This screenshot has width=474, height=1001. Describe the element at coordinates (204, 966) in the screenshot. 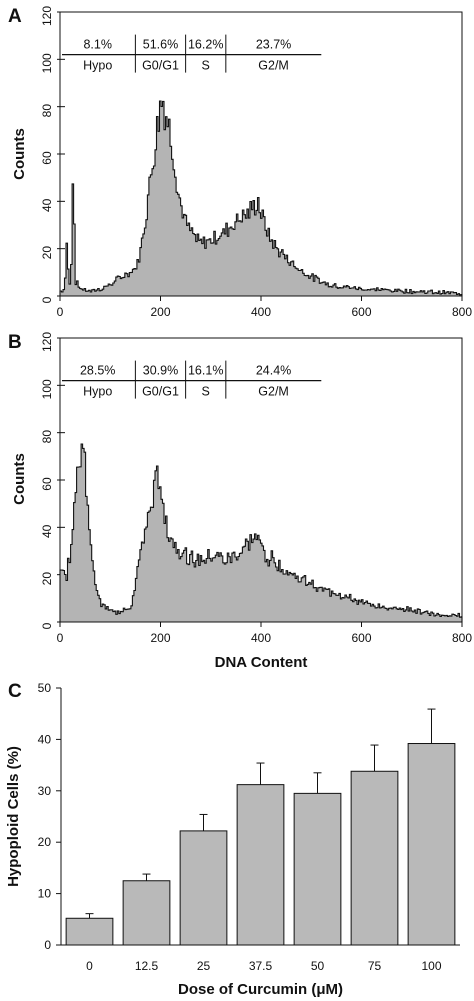

I see `x-tick-label: 25` at that location.